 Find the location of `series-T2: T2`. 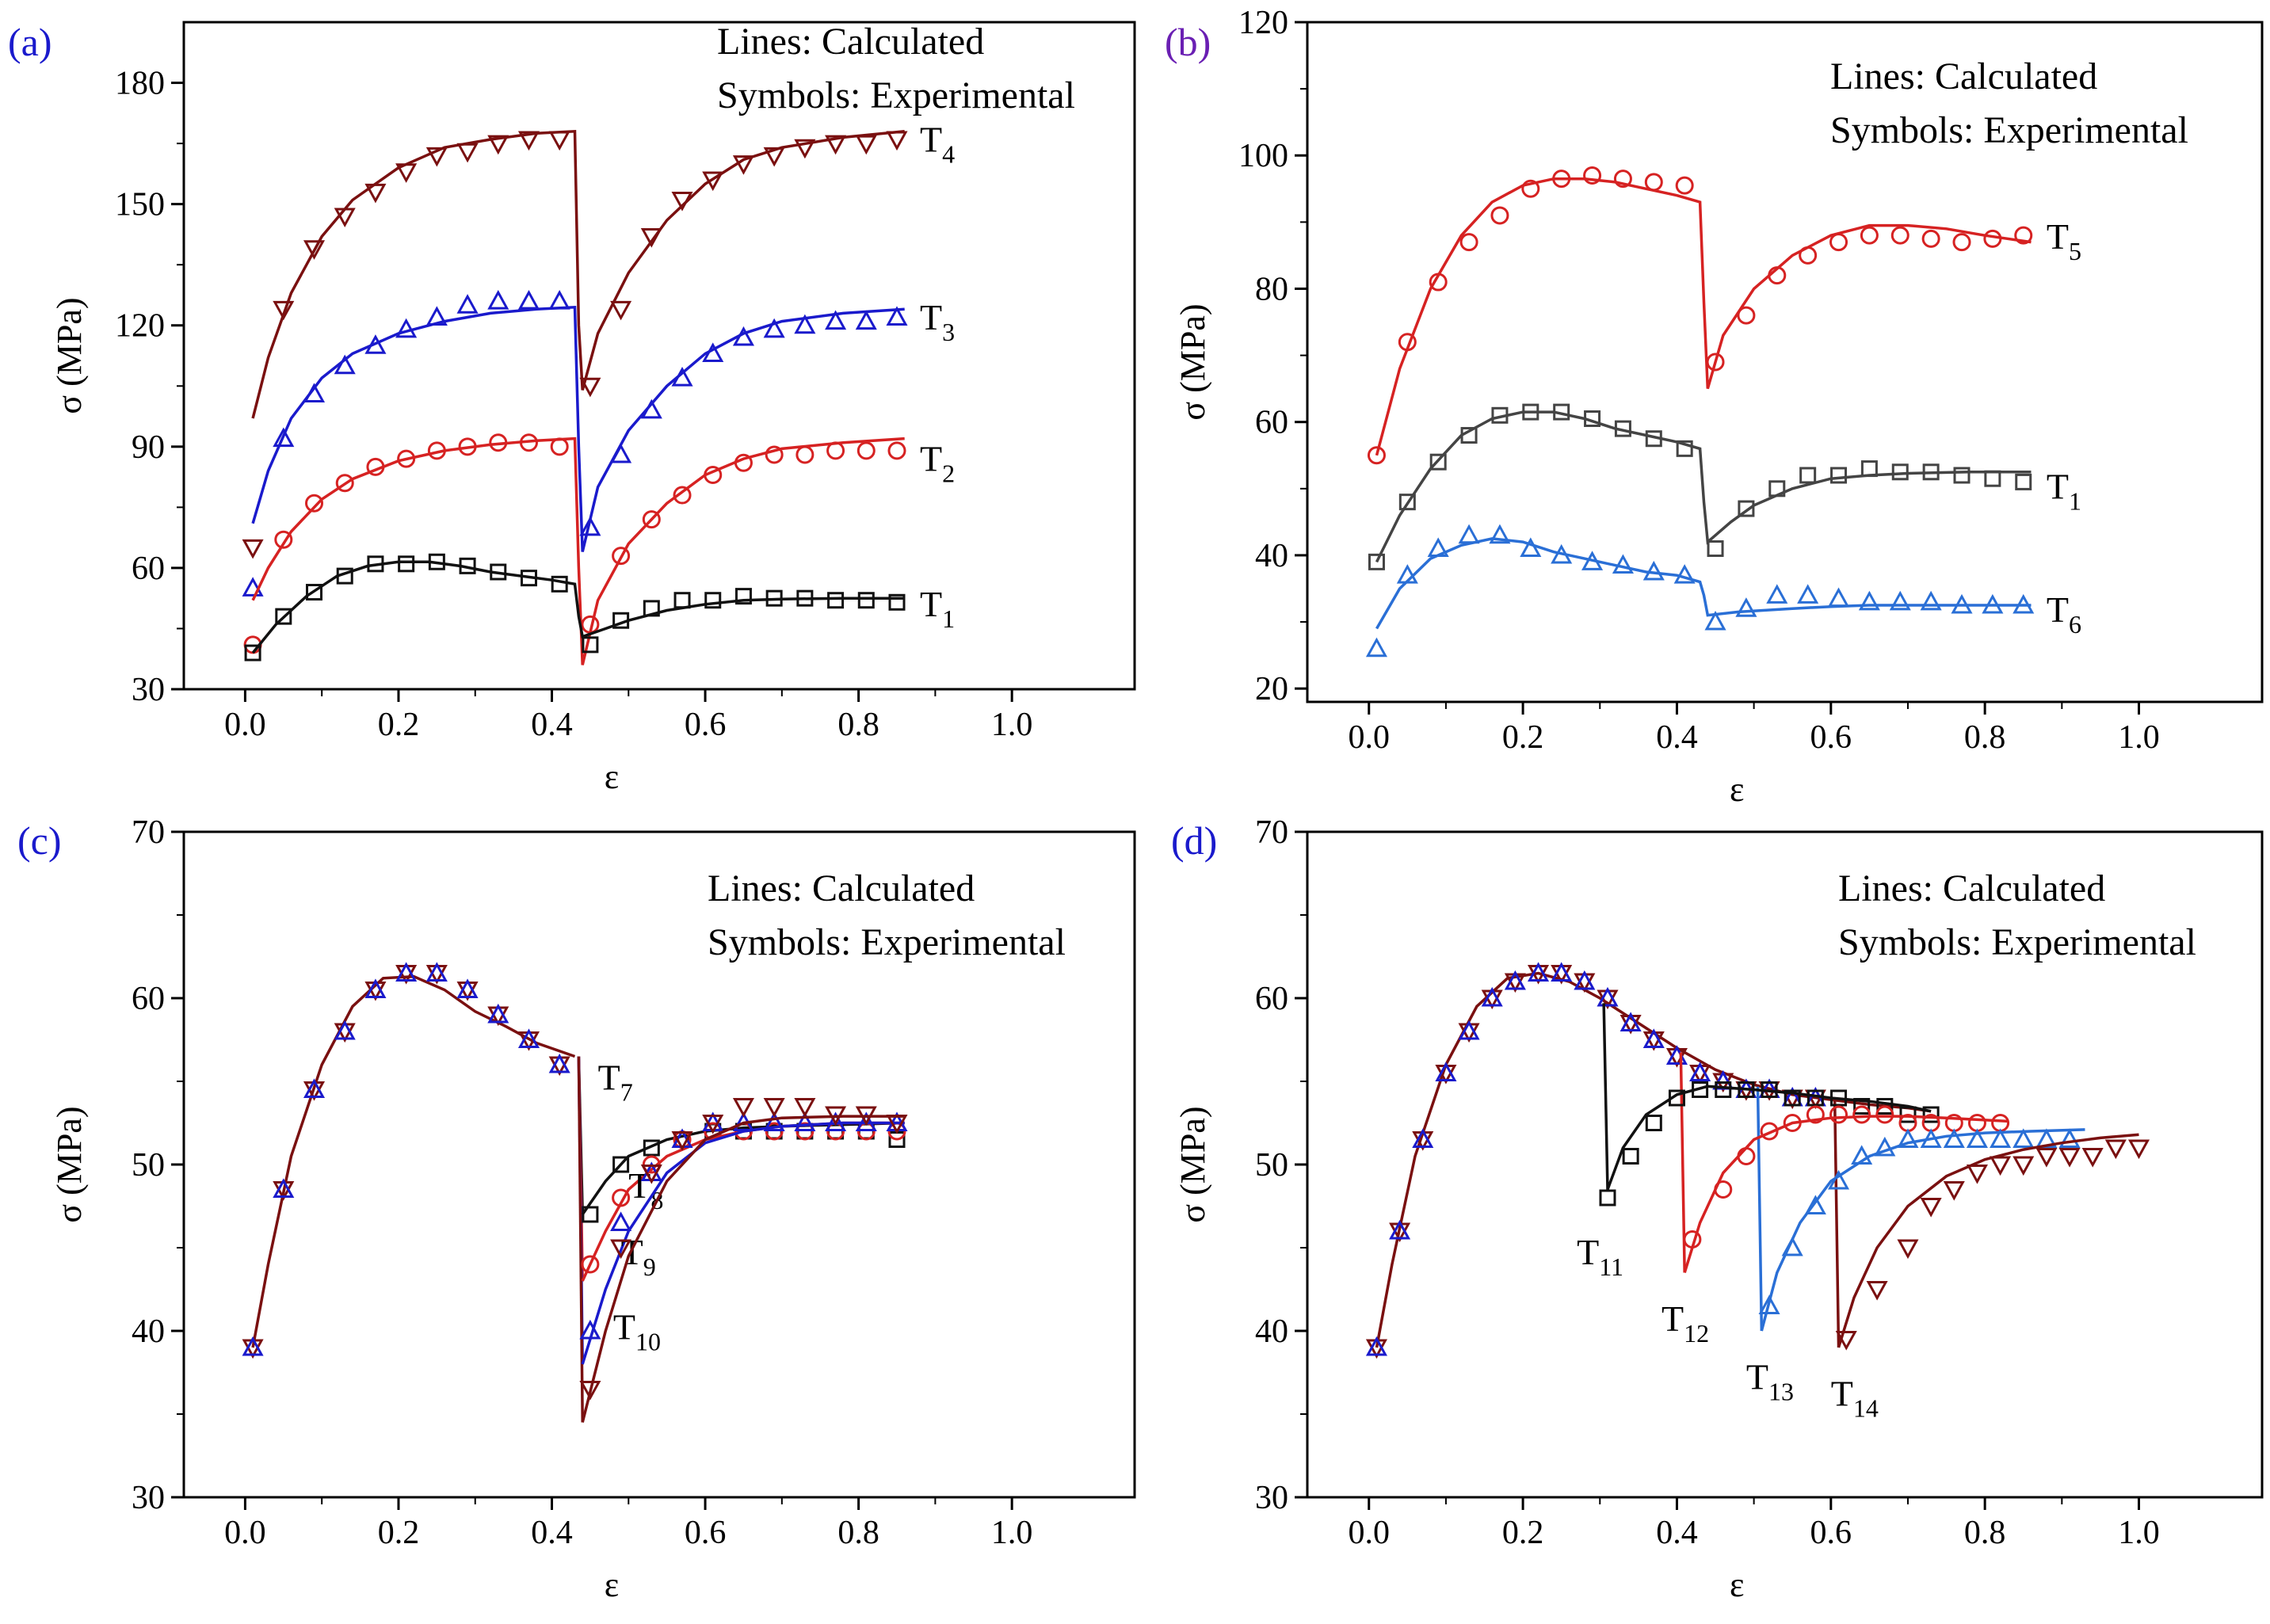

series-T2: T2 is located at coordinates (599, 549).